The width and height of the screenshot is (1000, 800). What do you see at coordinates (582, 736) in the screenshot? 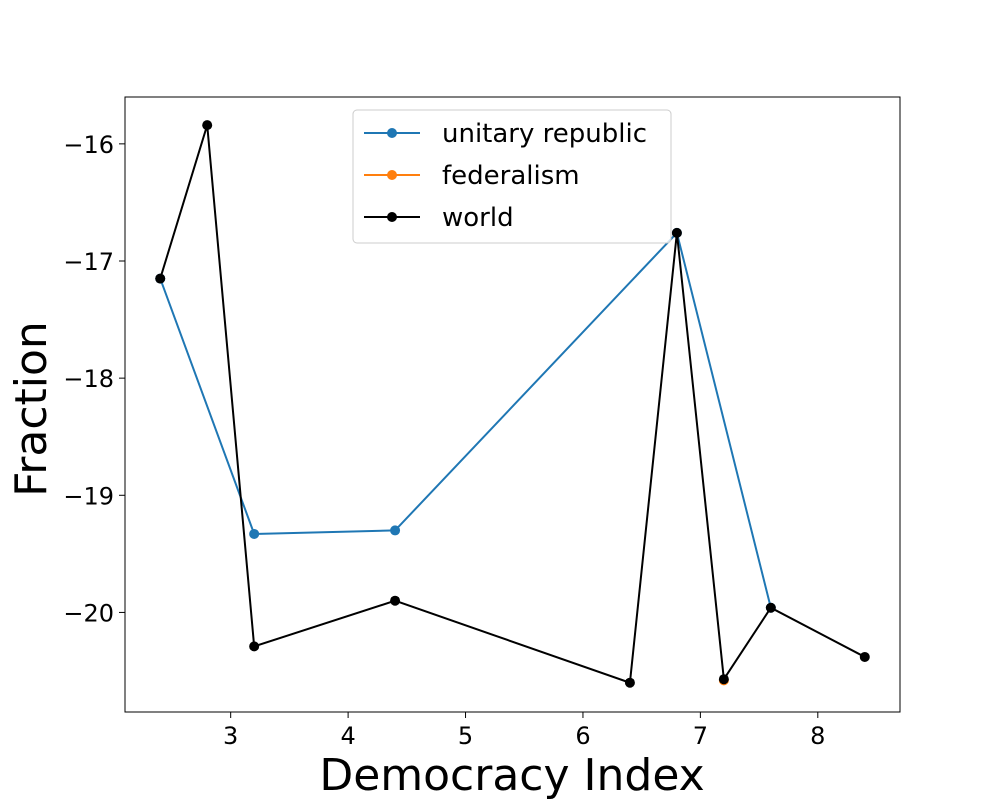
I see `x-tick-label: 6` at bounding box center [582, 736].